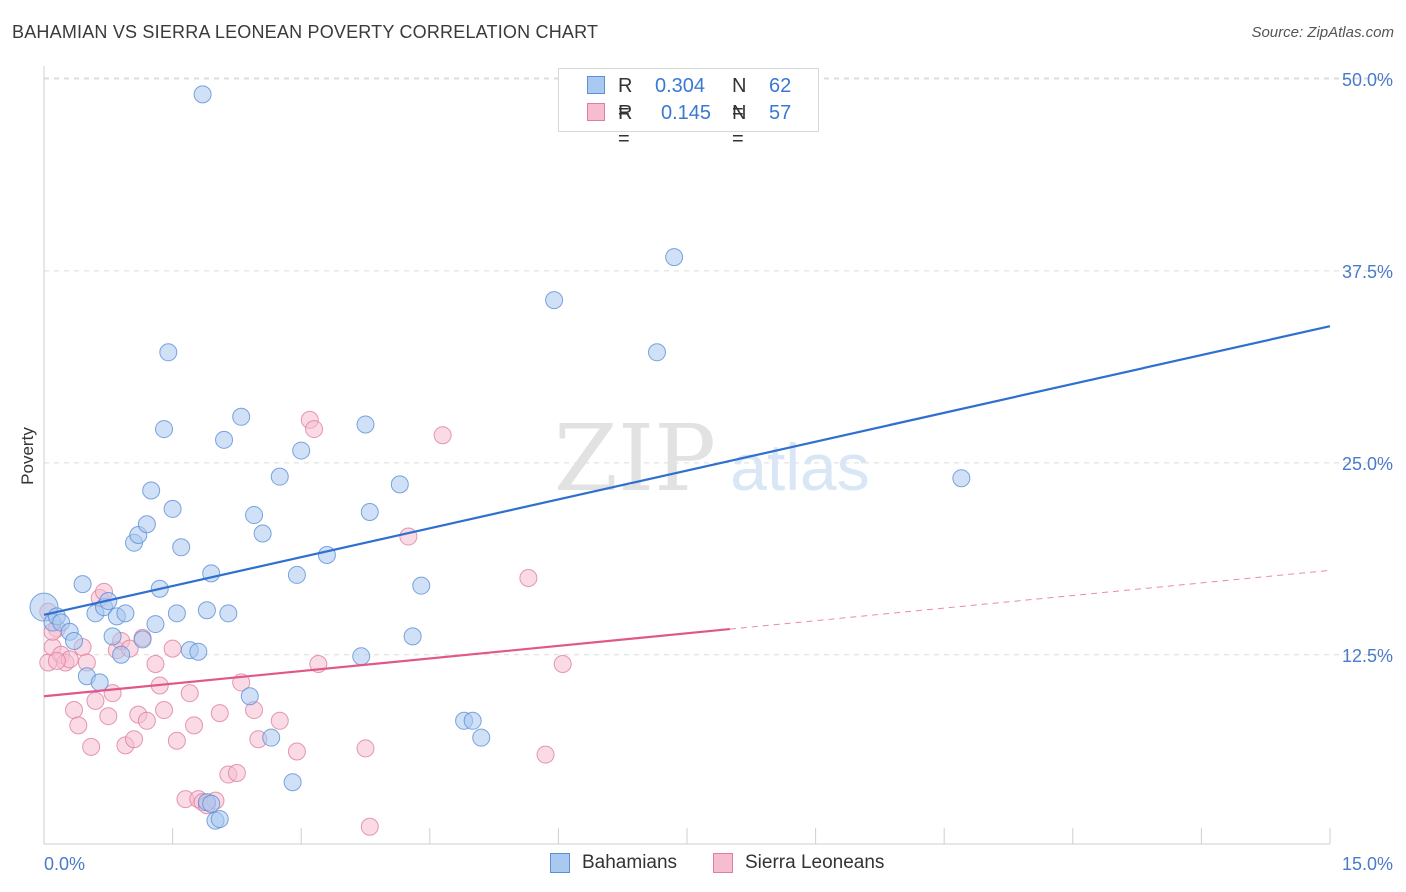 The width and height of the screenshot is (1406, 892). What do you see at coordinates (780, 113) in the screenshot?
I see `n-value: 57` at bounding box center [780, 113].